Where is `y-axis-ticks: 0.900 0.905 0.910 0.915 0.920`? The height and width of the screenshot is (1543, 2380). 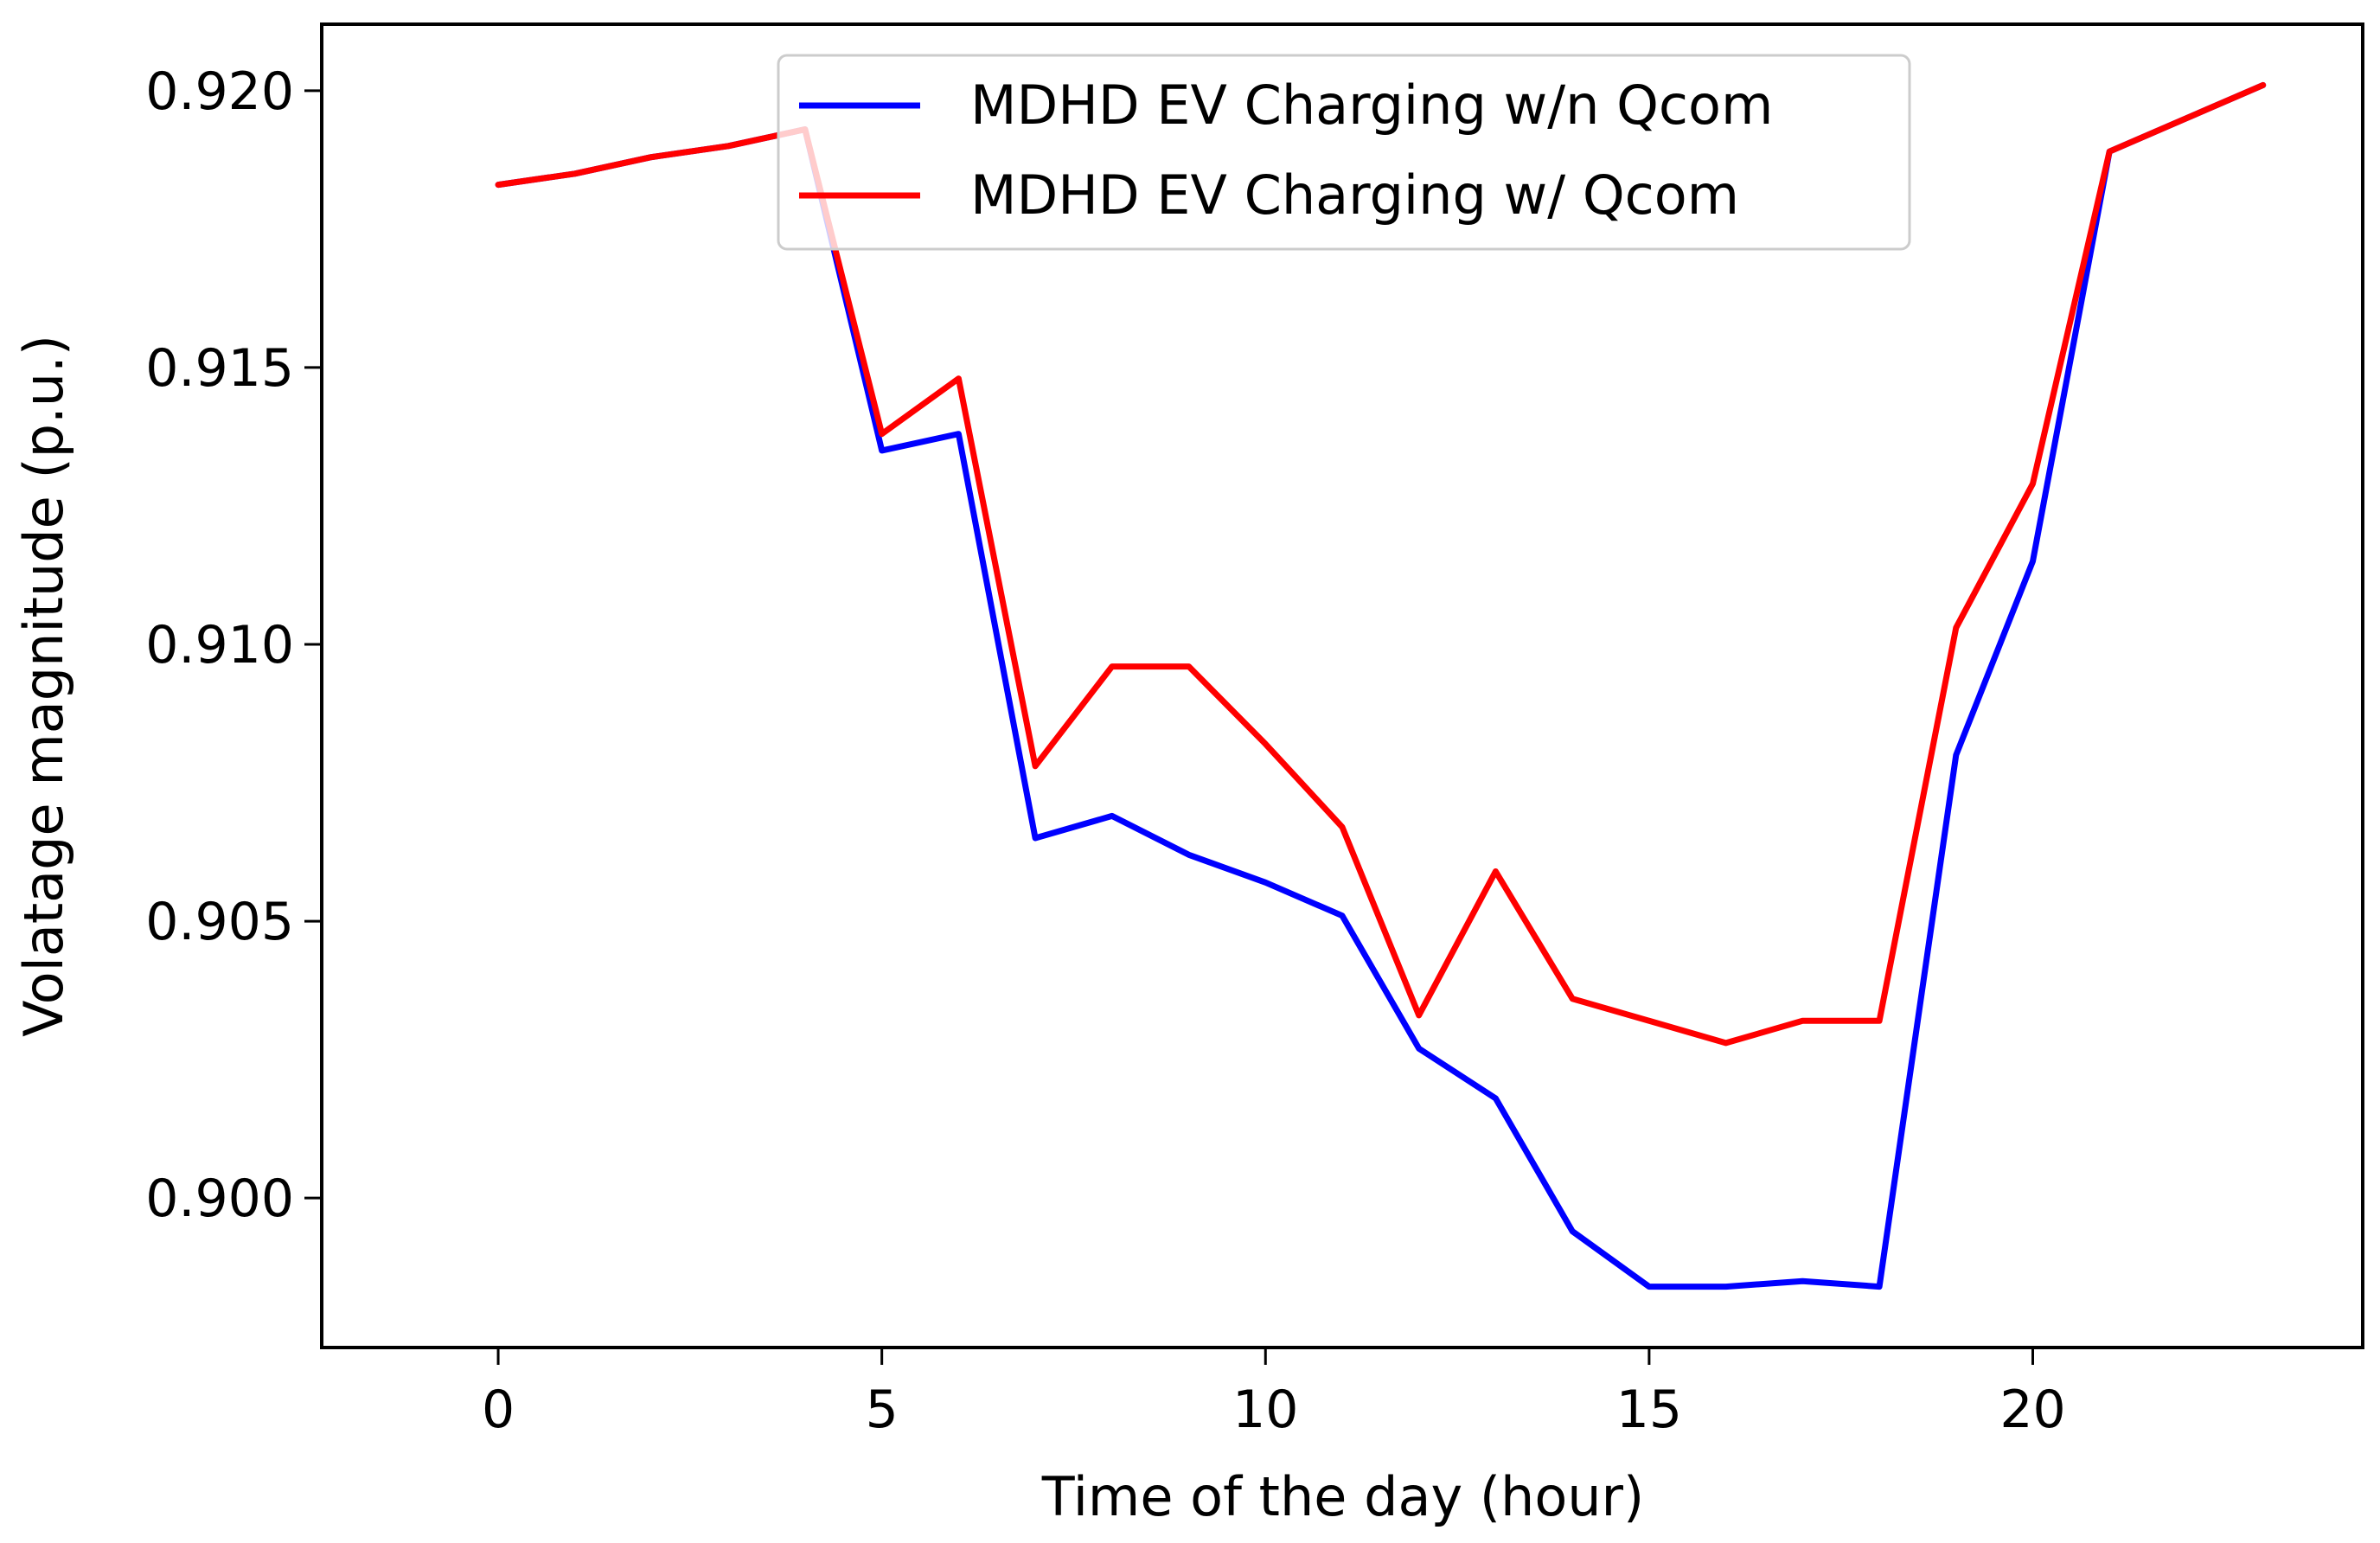 y-axis-ticks: 0.900 0.905 0.910 0.915 0.920 is located at coordinates (234, 645).